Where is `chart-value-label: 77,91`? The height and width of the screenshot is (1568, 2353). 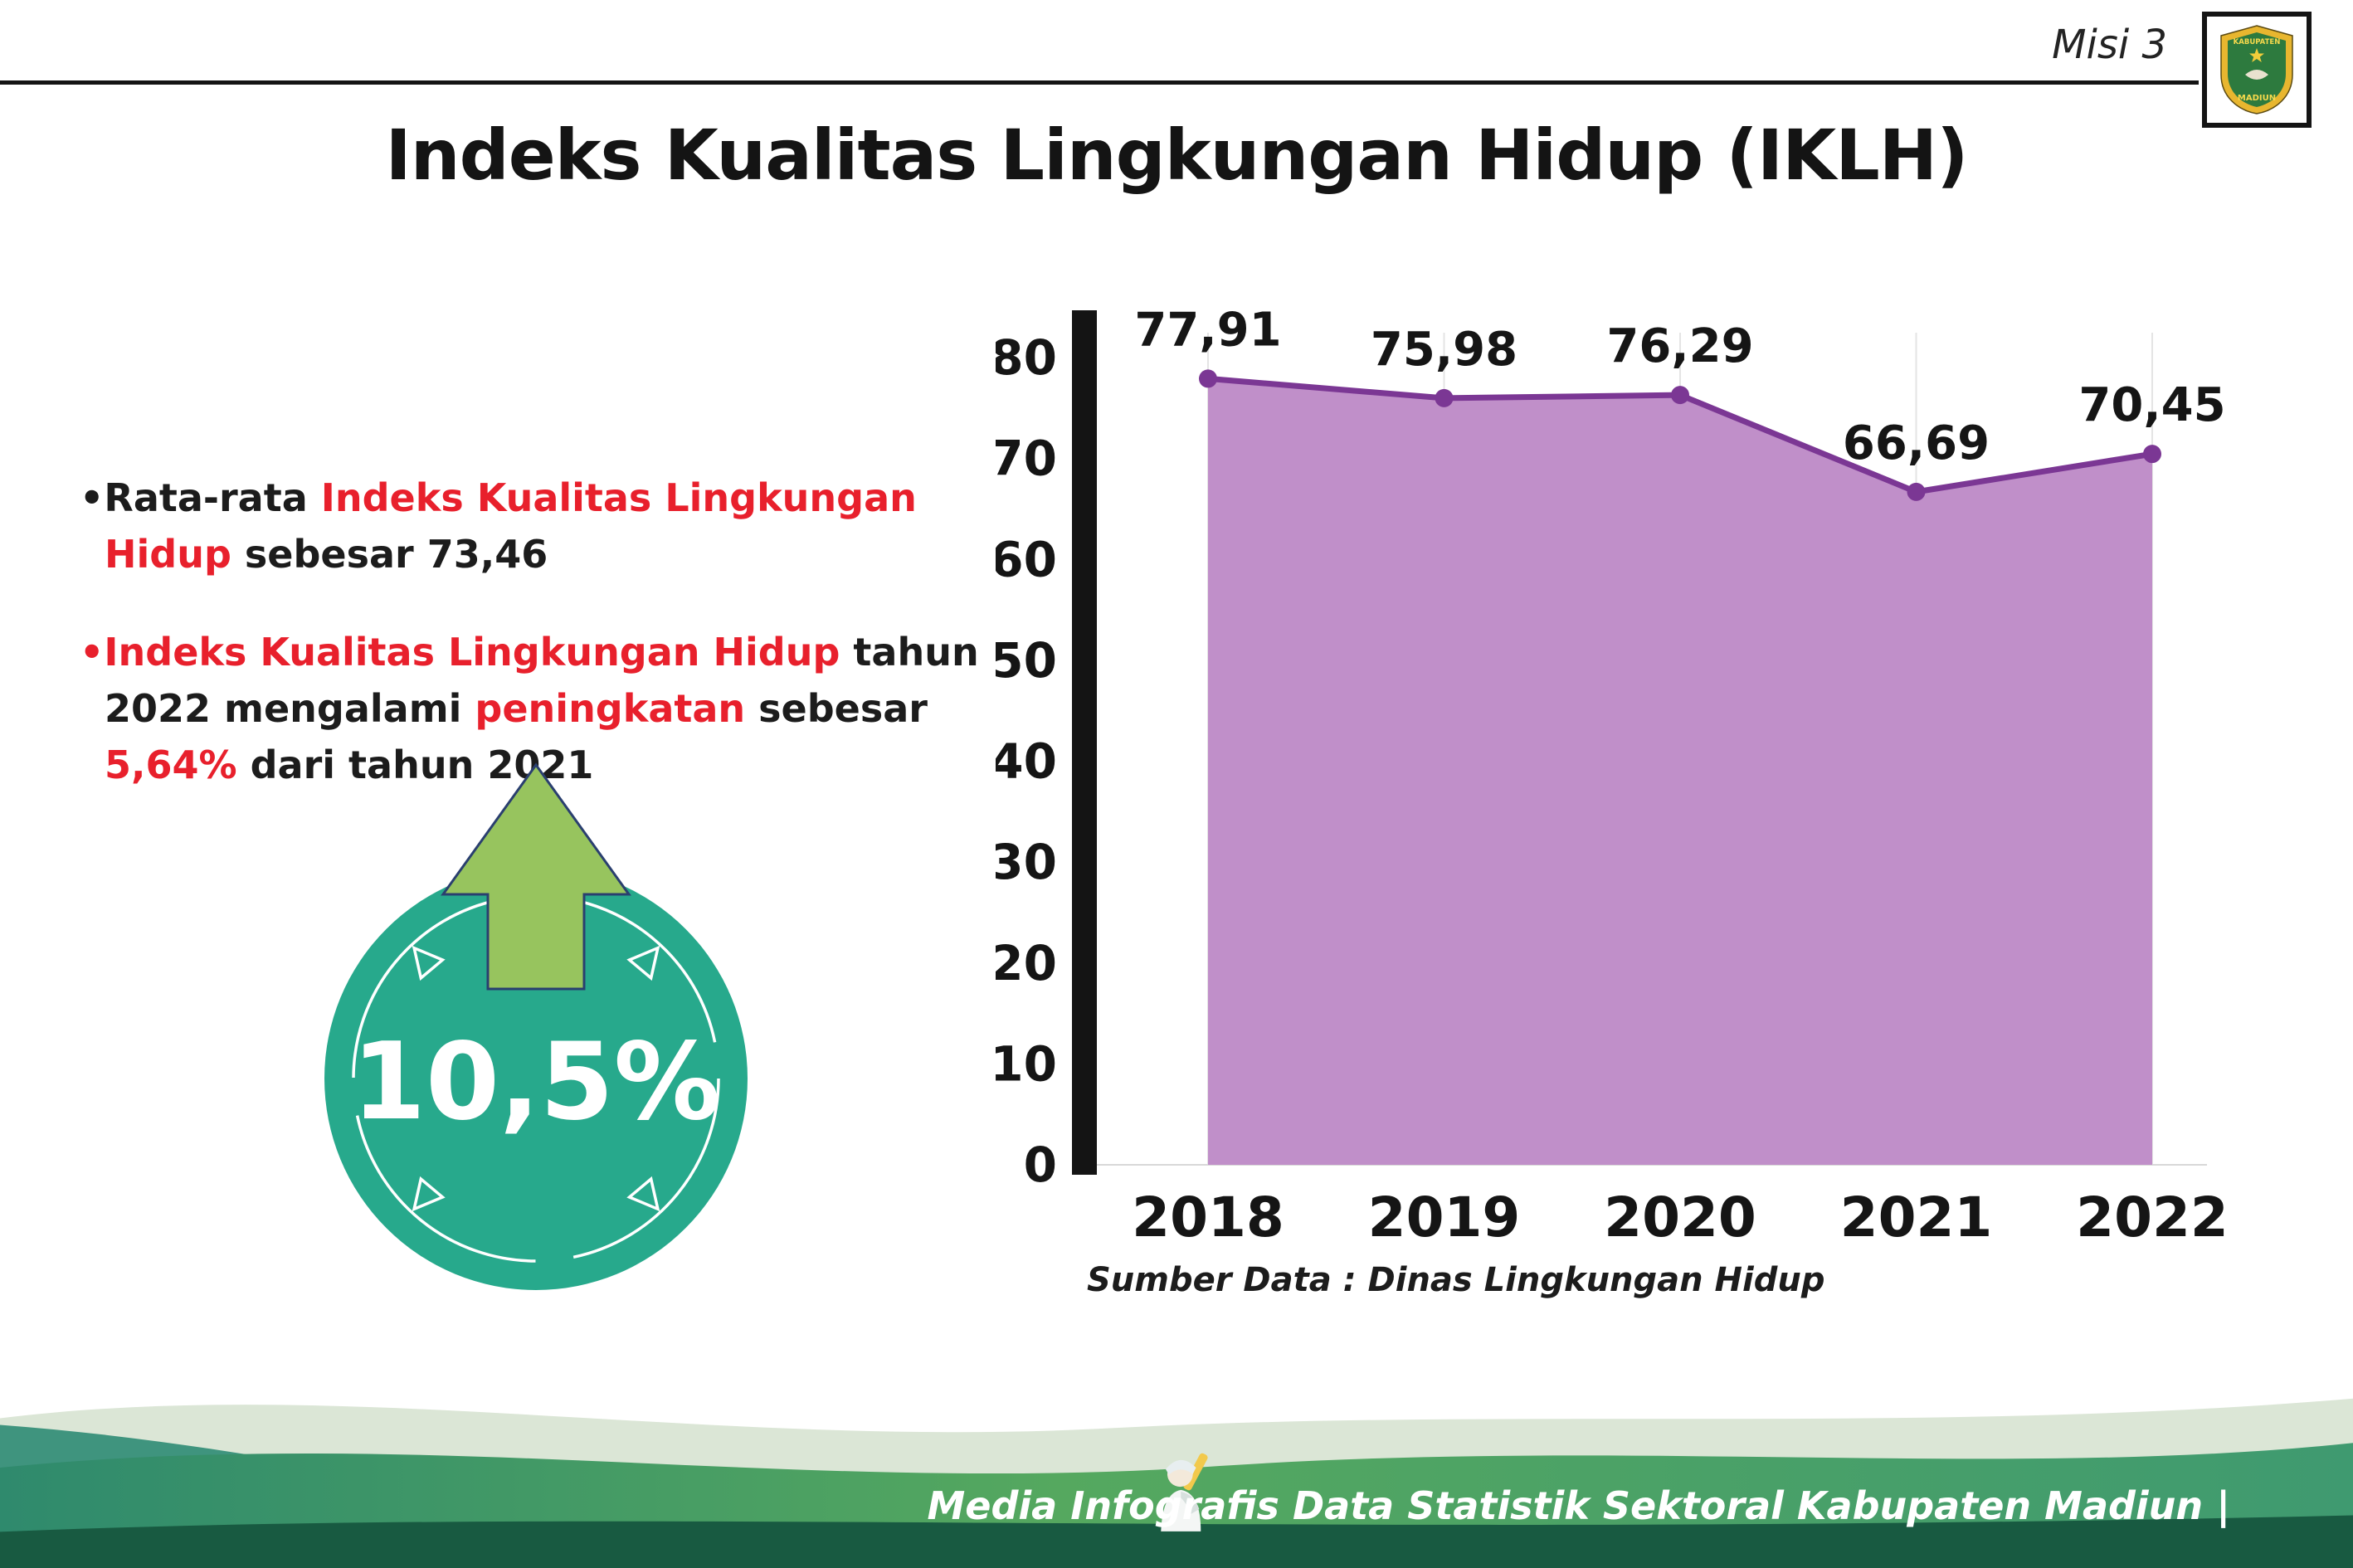
chart-value-label: 77,91 is located at coordinates (1207, 330).